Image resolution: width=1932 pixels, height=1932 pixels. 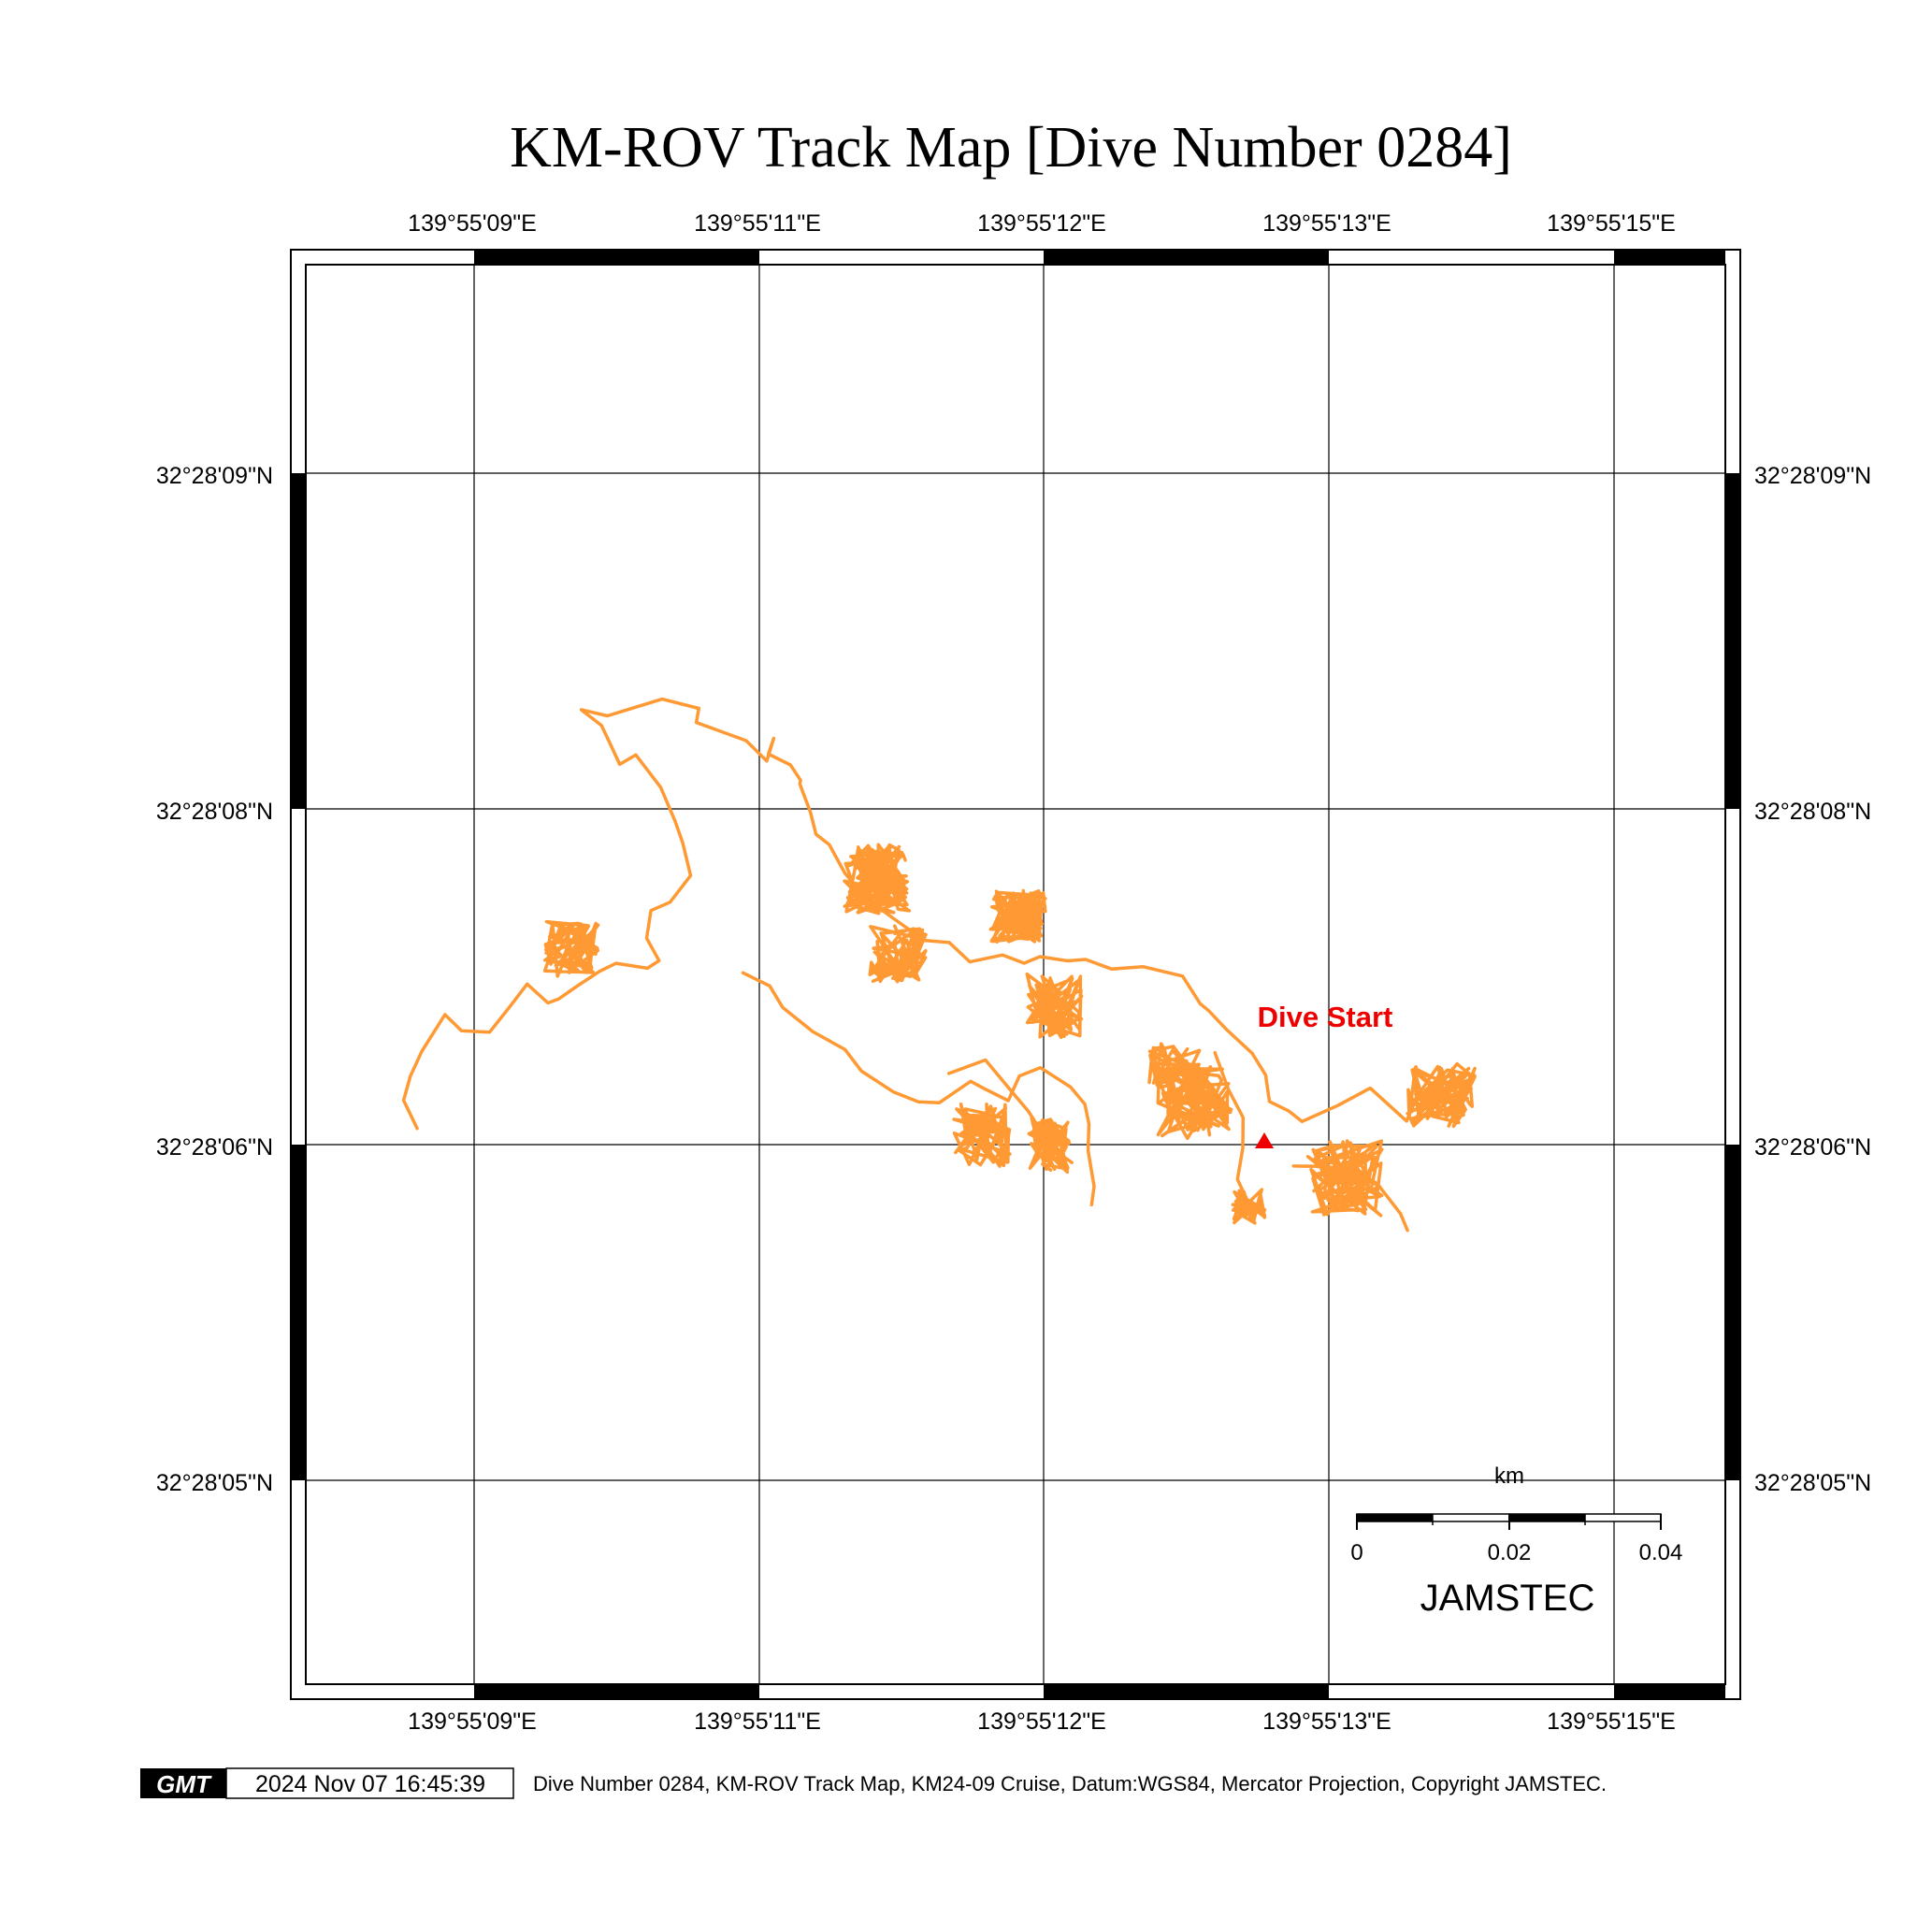 I want to click on lon-label-top: 139°55'09"E, so click(x=472, y=223).